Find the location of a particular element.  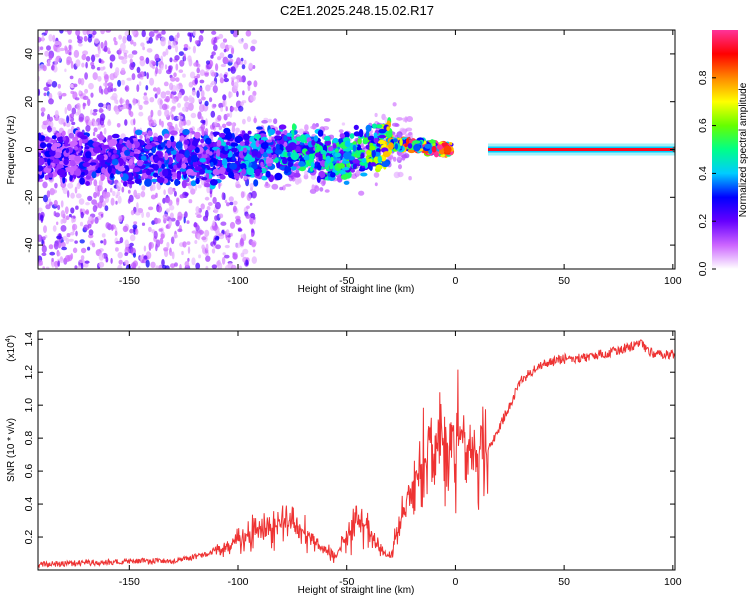

colorbar-tick-label: 0.4 is located at coordinates (703, 173).